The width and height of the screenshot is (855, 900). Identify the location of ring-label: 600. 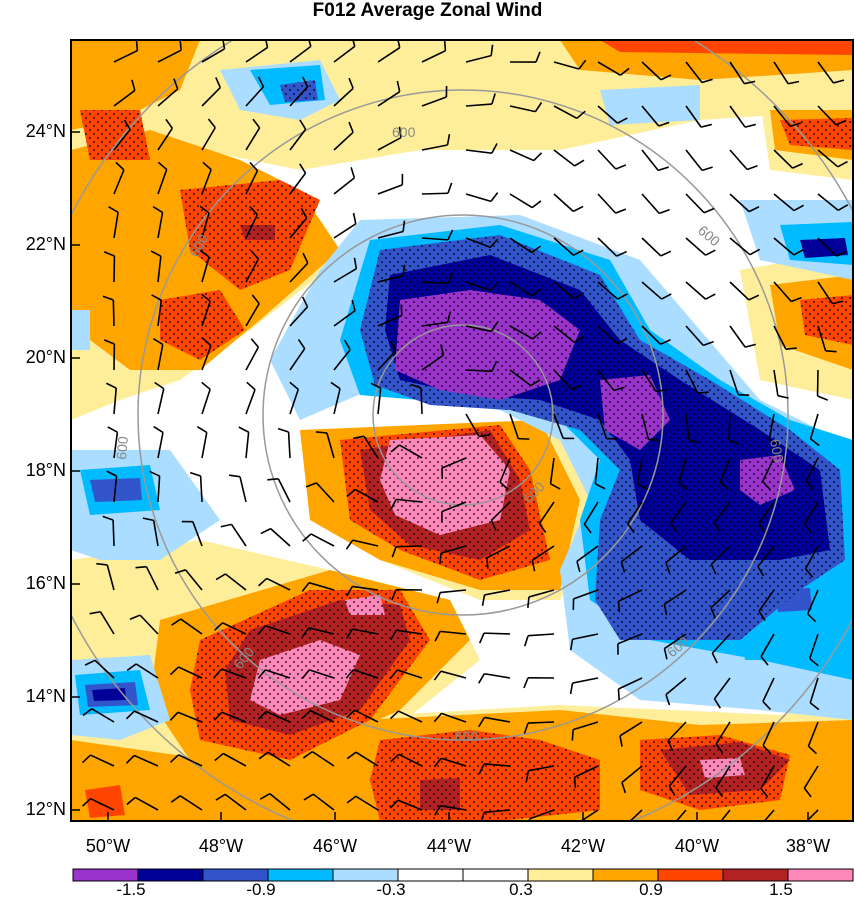
(122, 447).